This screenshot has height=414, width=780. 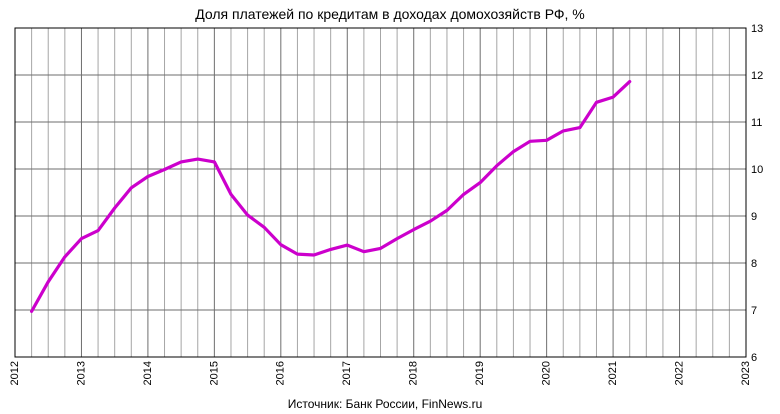 What do you see at coordinates (754, 217) in the screenshot?
I see `y-tick-label: 9` at bounding box center [754, 217].